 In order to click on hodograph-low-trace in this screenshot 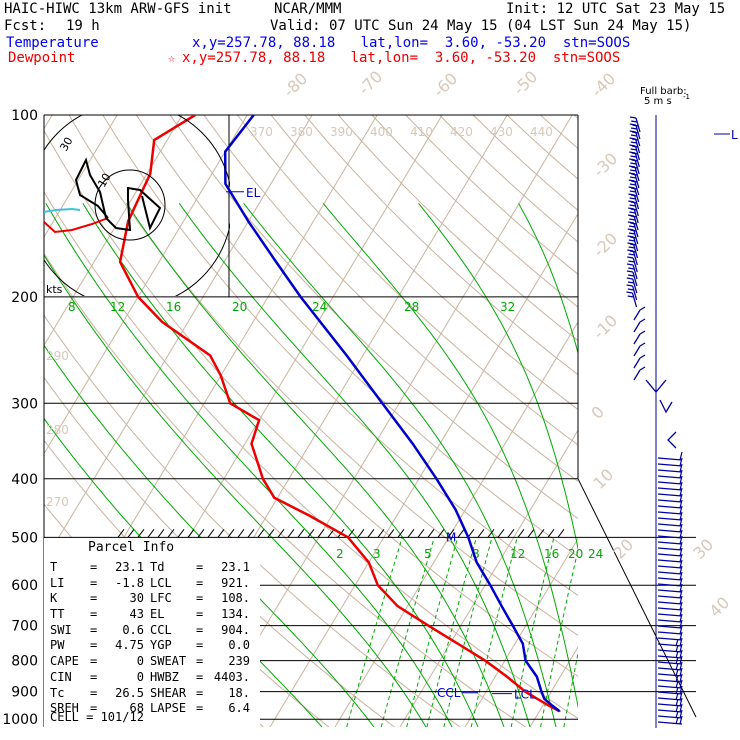, I will do `click(62, 210)`.